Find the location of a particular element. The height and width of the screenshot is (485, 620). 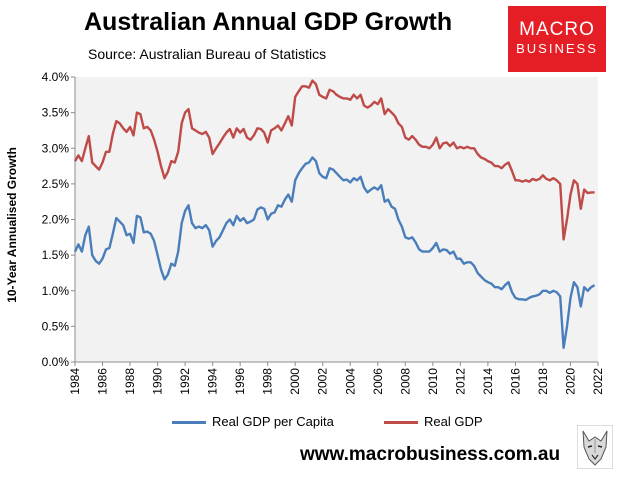

y-tick-label: 2.0% is located at coordinates (56, 220).